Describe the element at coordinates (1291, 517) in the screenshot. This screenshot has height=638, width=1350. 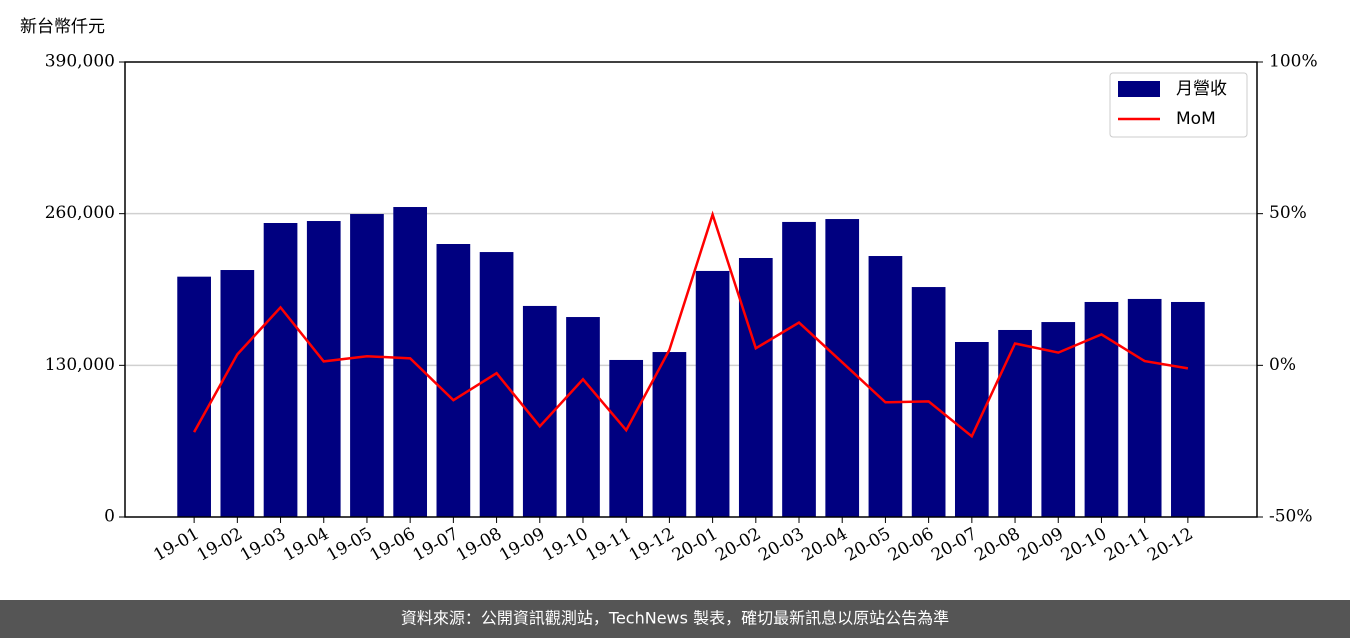
I see `y2-tick-label: -50%` at that location.